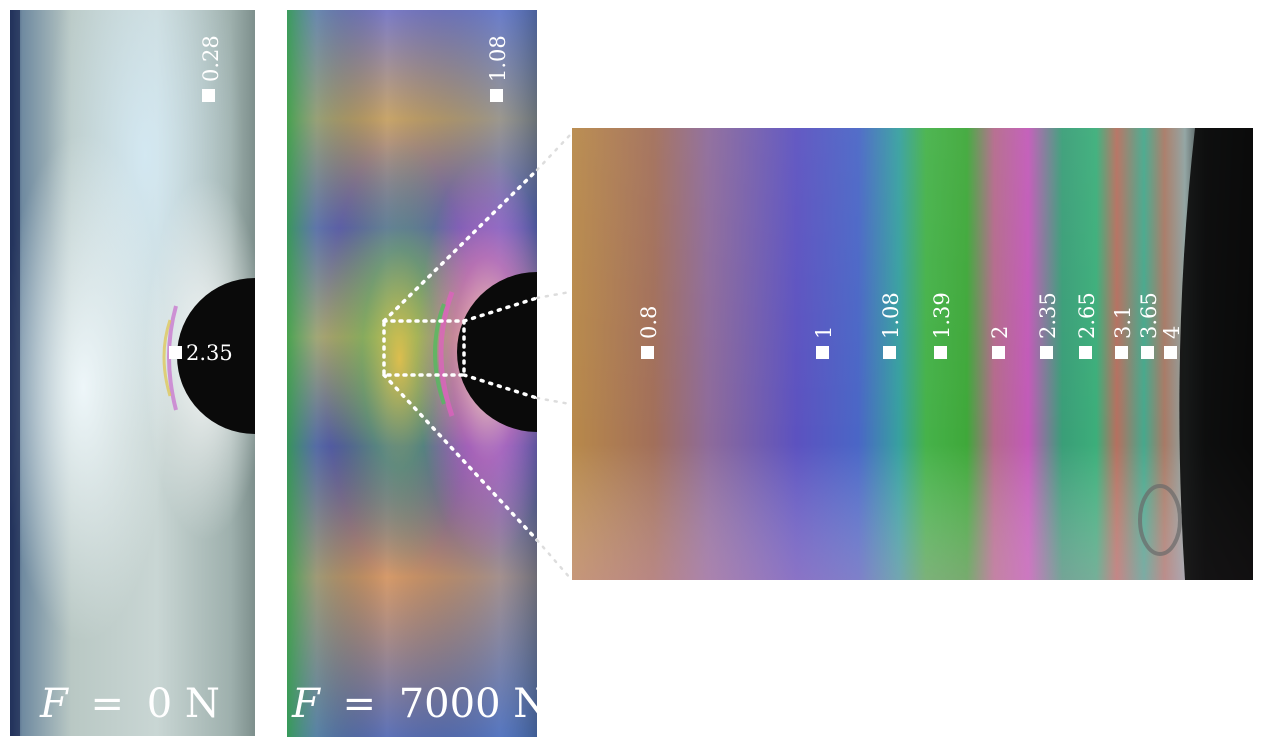  I want to click on hole-unloaded, so click(216, 356).